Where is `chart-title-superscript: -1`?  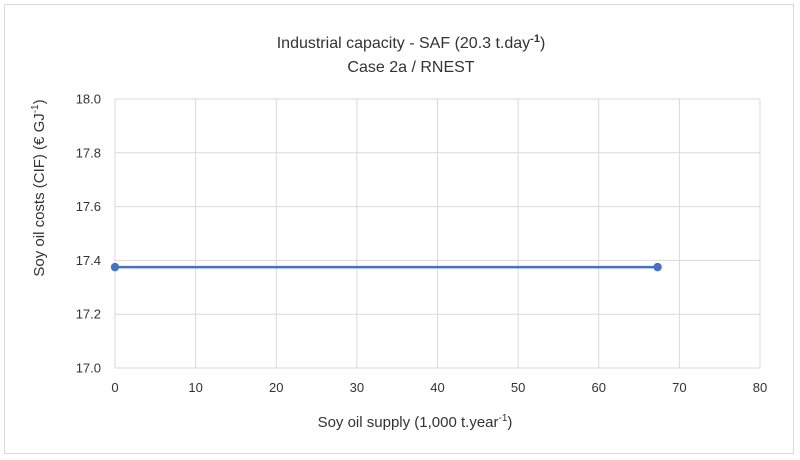
chart-title-superscript: -1 is located at coordinates (535, 39).